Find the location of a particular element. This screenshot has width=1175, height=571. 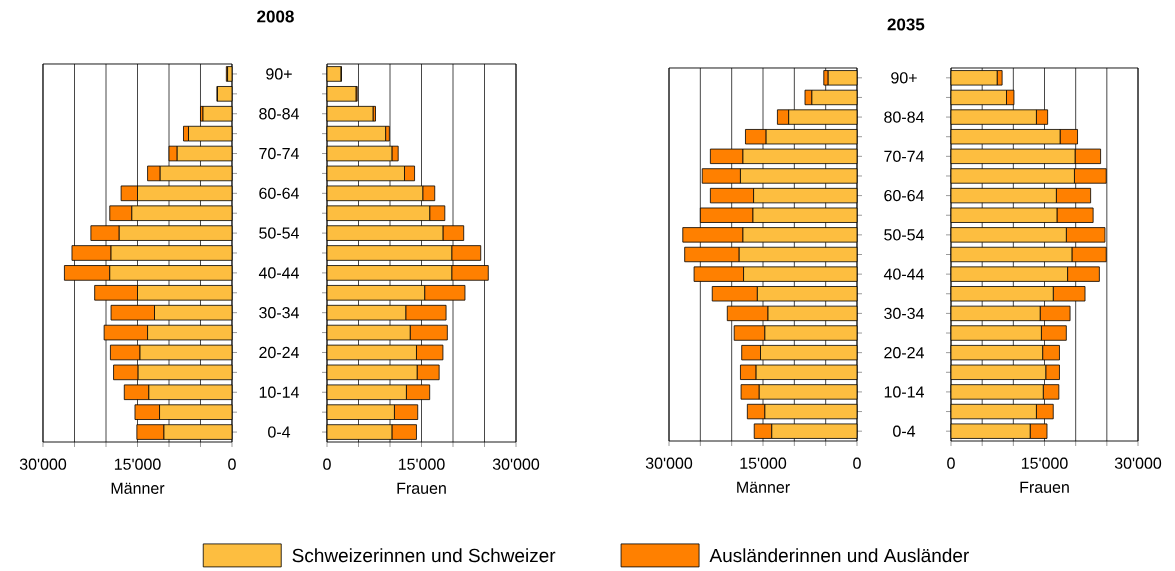

legend-label: Ausländerinnen und Ausländer is located at coordinates (839, 555).